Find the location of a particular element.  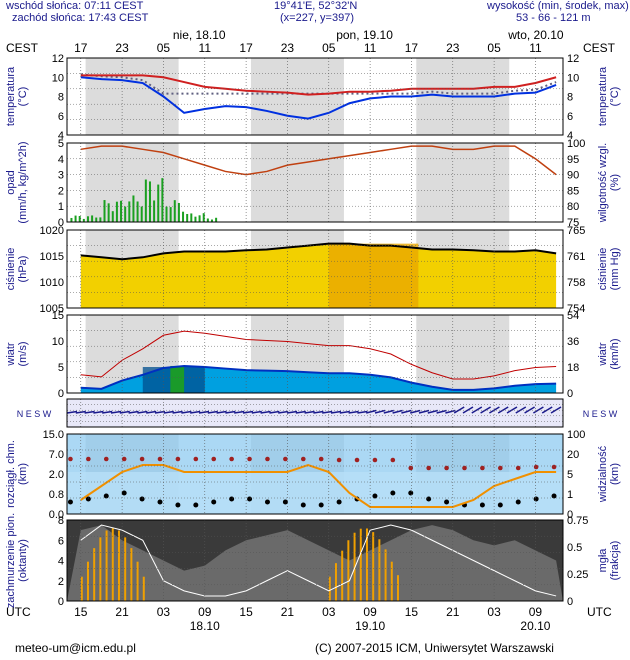

day-label-2: pon, 19.10 is located at coordinates (364, 35).